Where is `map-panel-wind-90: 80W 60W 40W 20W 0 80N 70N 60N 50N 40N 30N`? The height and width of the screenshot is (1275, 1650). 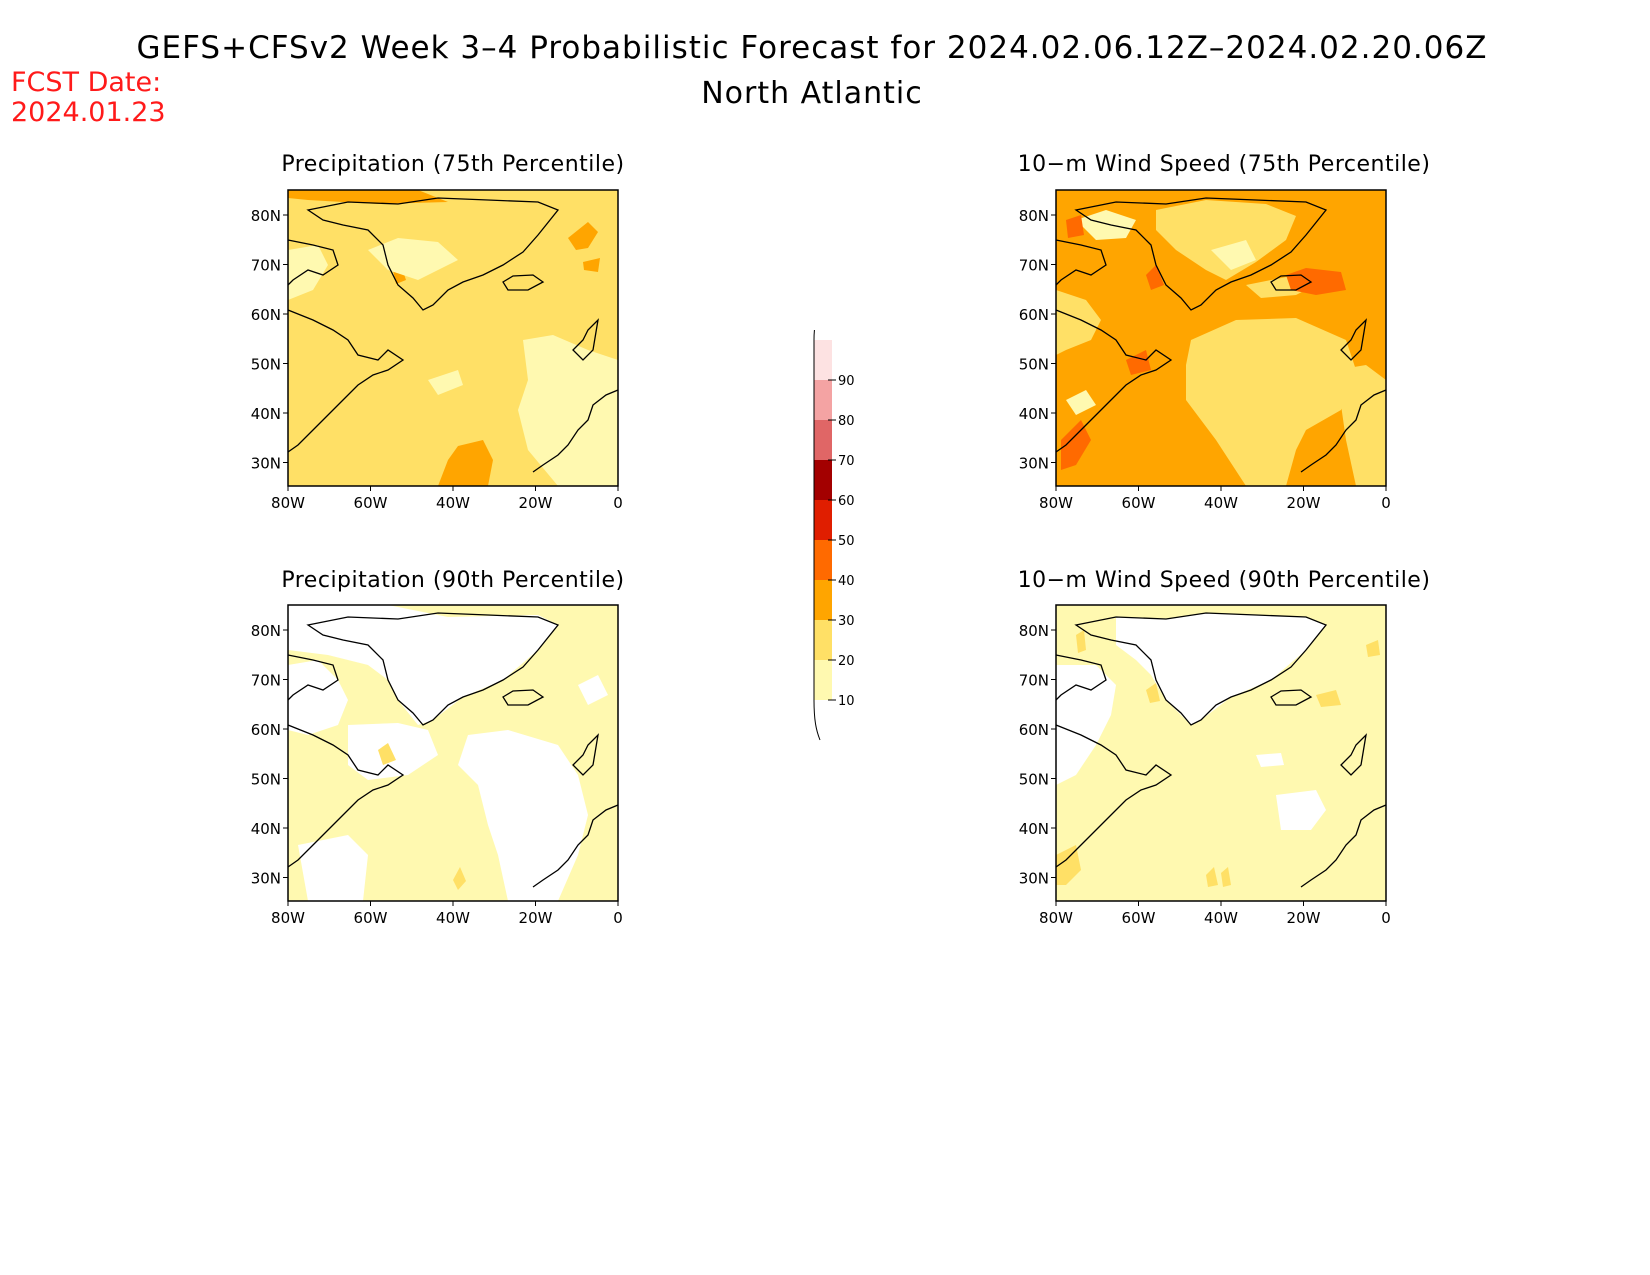 map-panel-wind-90: 80W 60W 40W 20W 0 80N 70N 60N 50N 40N 30N is located at coordinates (1198, 769).